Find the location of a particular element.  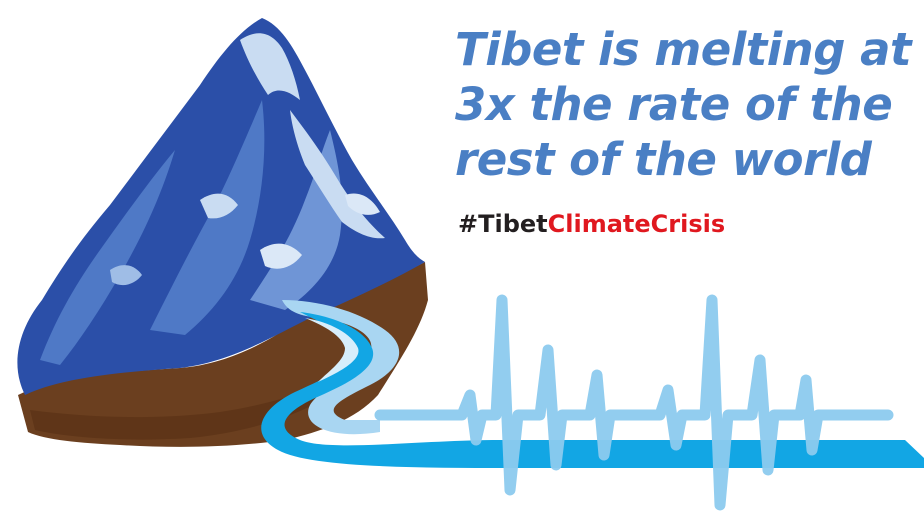

hashtag: #TibetClimateCrisis is located at coordinates (591, 224).